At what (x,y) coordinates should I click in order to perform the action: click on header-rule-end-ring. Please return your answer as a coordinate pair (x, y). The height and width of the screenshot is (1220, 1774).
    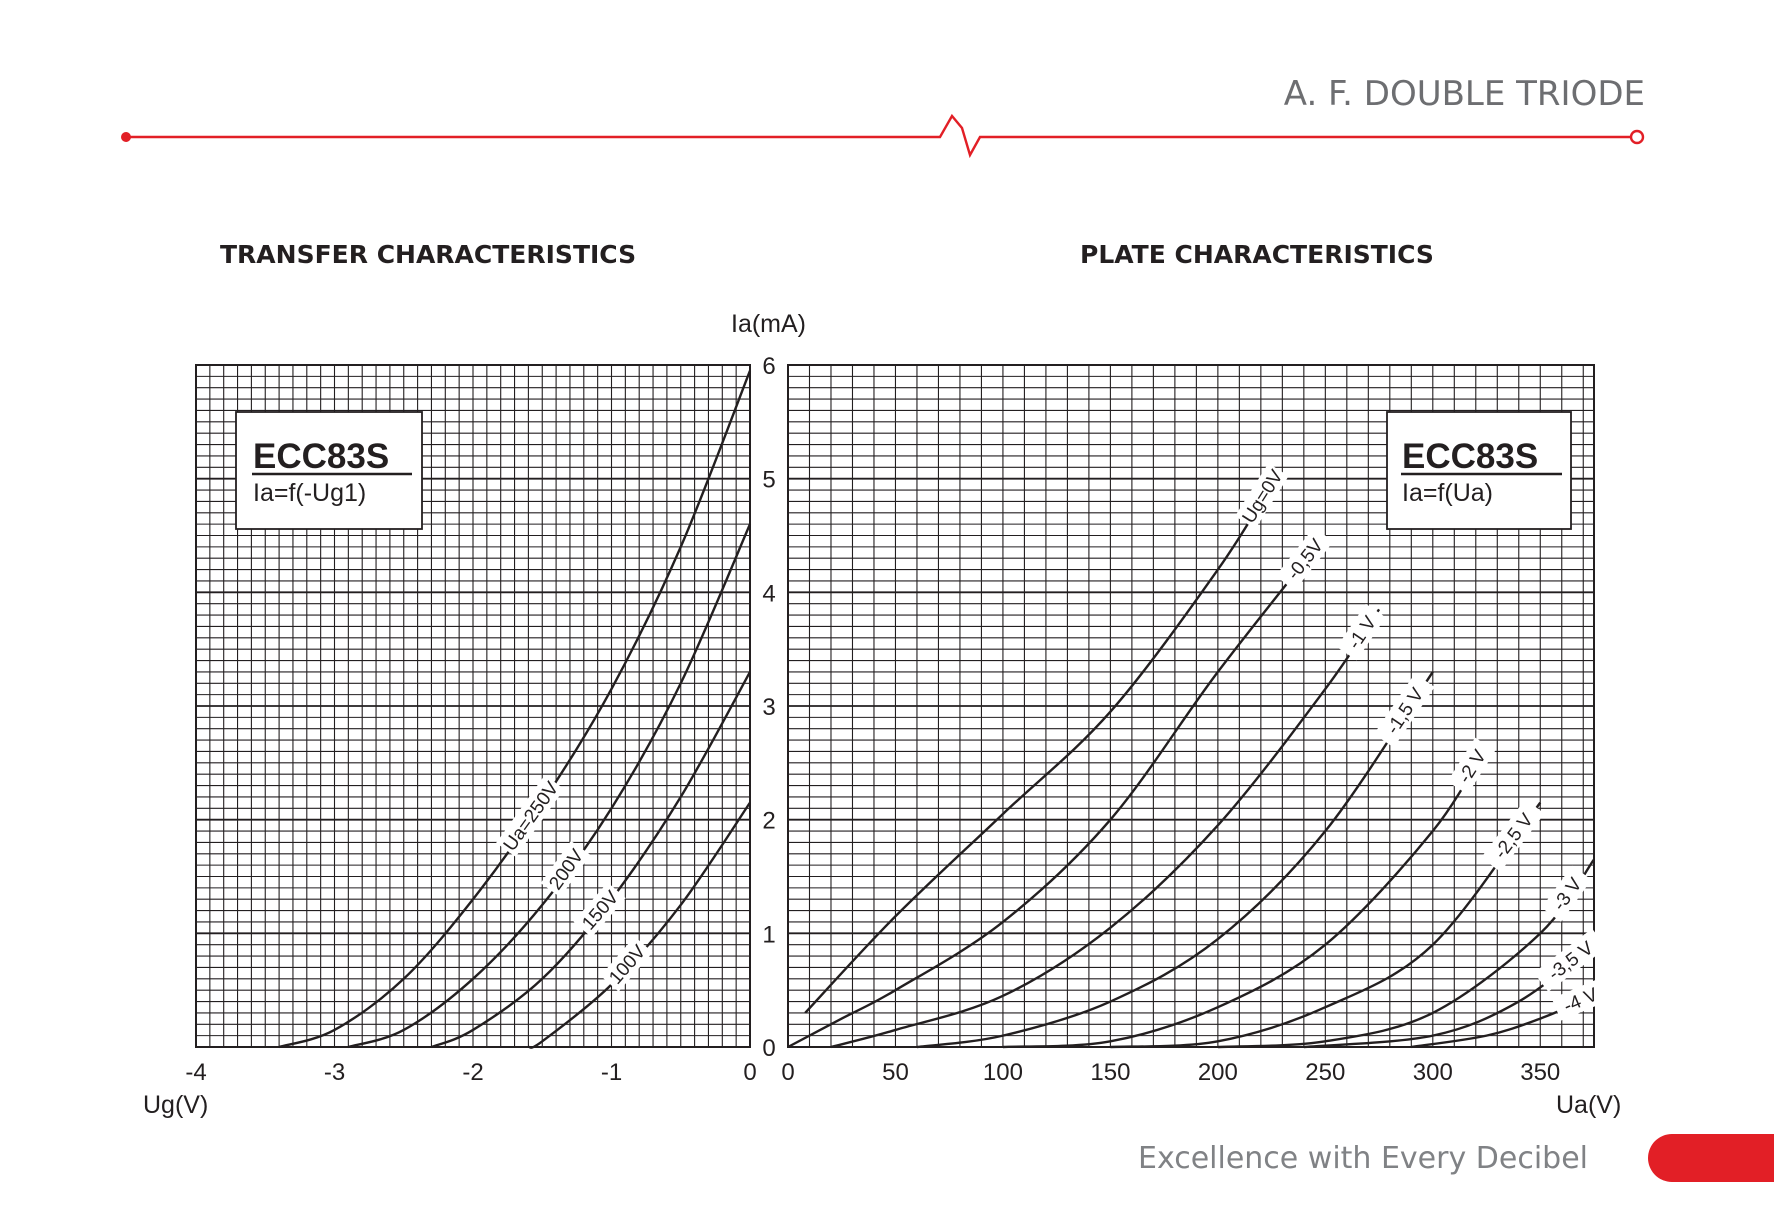
    Looking at the image, I should click on (1637, 137).